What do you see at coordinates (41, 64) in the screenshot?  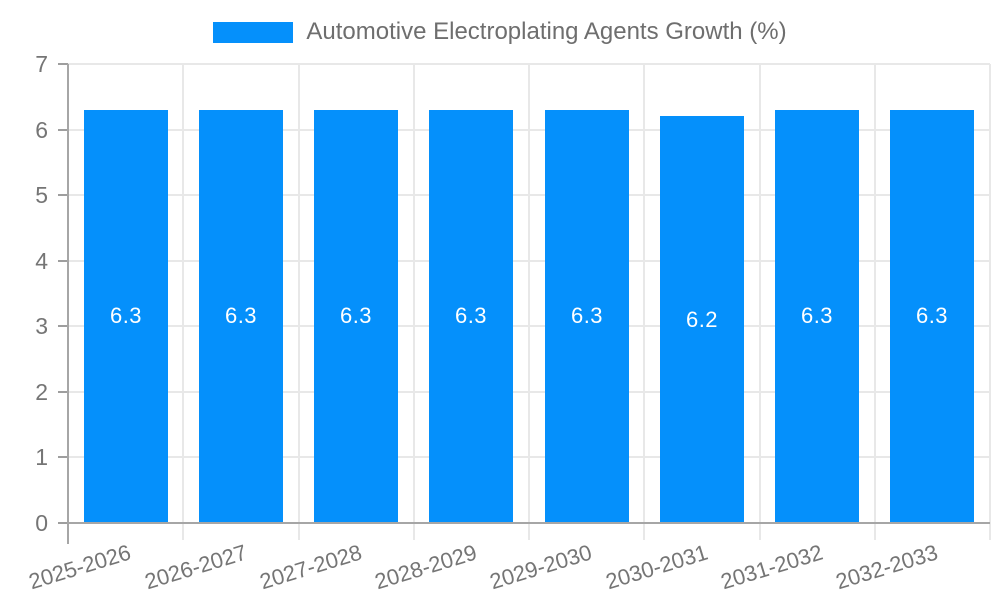 I see `y-tick-label: 7` at bounding box center [41, 64].